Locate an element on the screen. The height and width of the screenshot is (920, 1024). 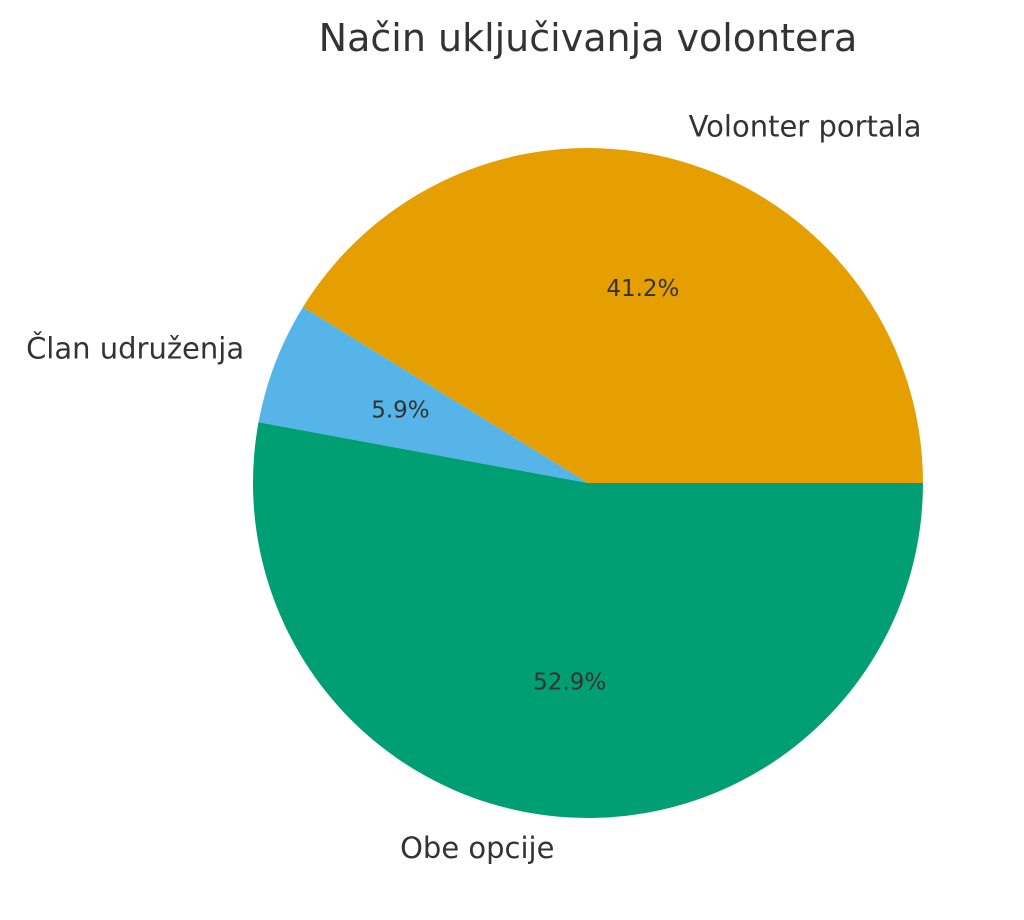
slice-label: Obe opcije is located at coordinates (477, 848).